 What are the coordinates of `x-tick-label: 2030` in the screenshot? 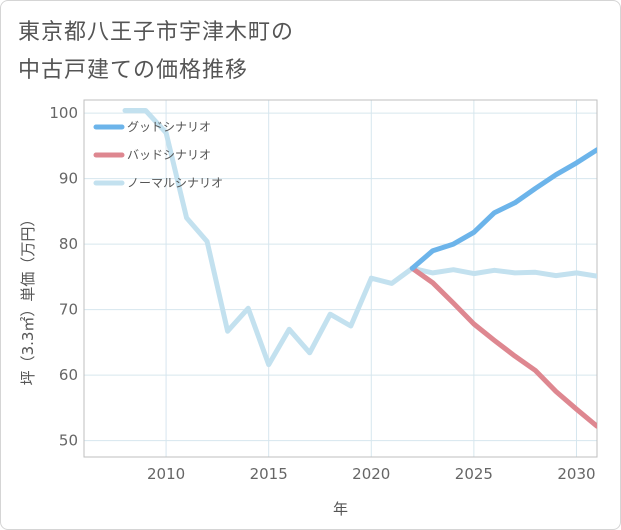 It's located at (576, 474).